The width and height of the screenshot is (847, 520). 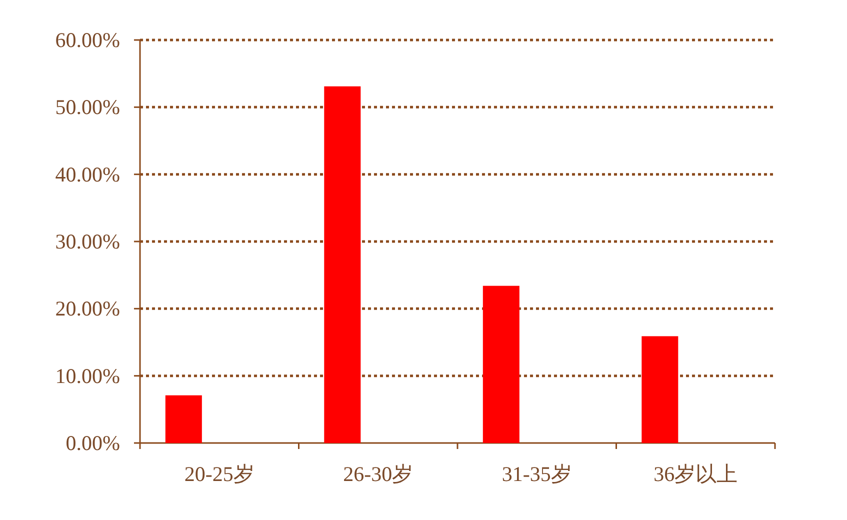 I want to click on y-tick-label: 30.00%, so click(x=87, y=242).